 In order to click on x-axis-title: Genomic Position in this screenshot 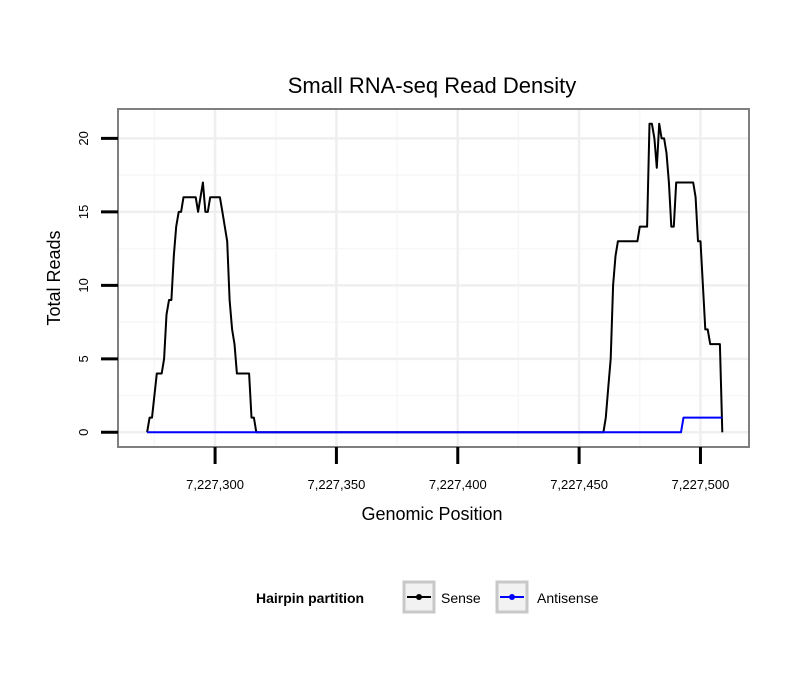, I will do `click(431, 514)`.